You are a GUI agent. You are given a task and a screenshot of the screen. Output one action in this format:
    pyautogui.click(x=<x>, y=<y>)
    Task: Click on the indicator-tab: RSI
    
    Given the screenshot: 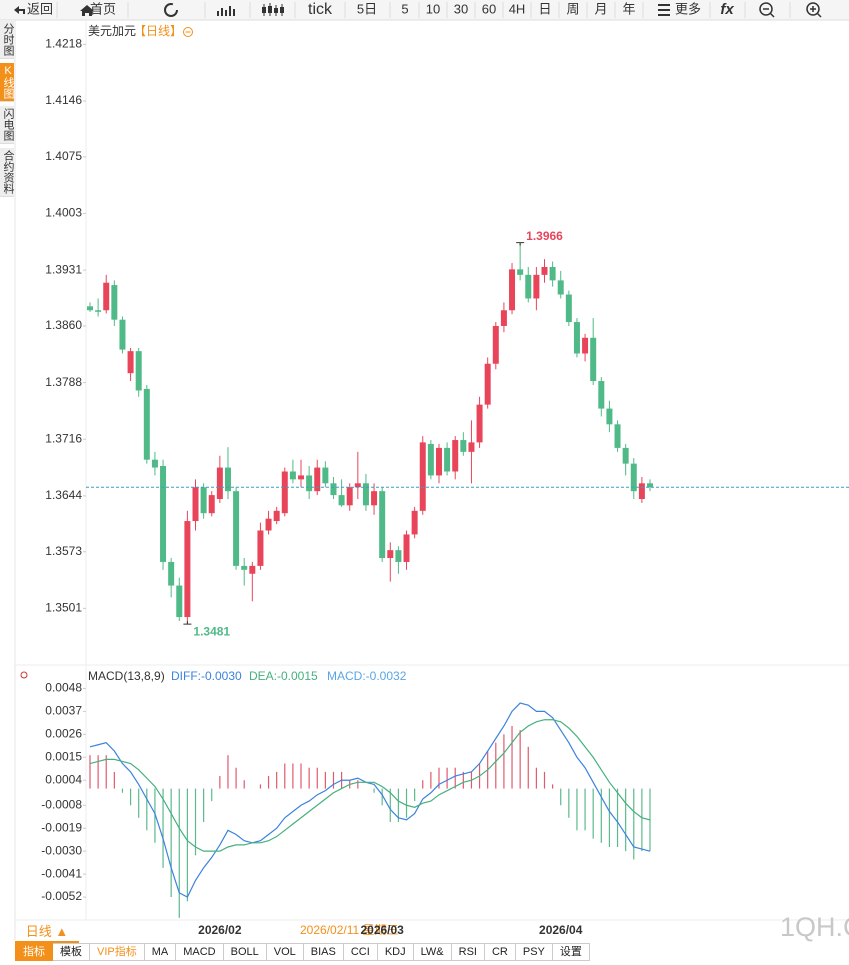 What is the action you would take?
    pyautogui.click(x=468, y=952)
    